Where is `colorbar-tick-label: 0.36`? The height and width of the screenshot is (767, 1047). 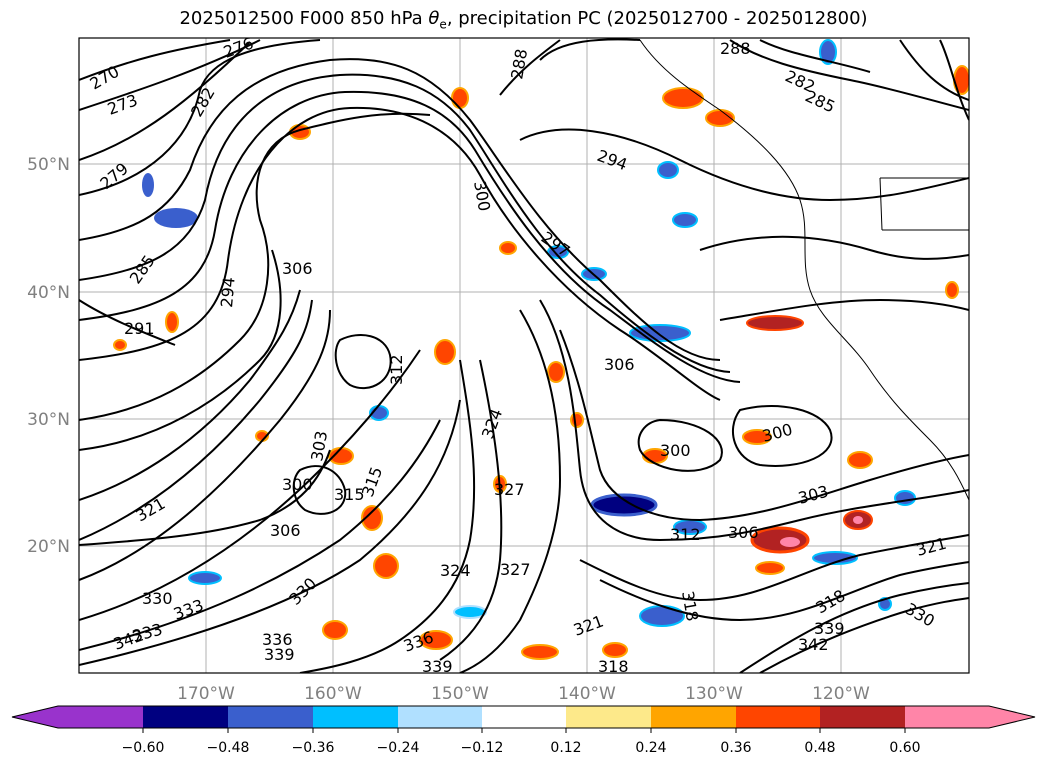 colorbar-tick-label: 0.36 is located at coordinates (735, 748).